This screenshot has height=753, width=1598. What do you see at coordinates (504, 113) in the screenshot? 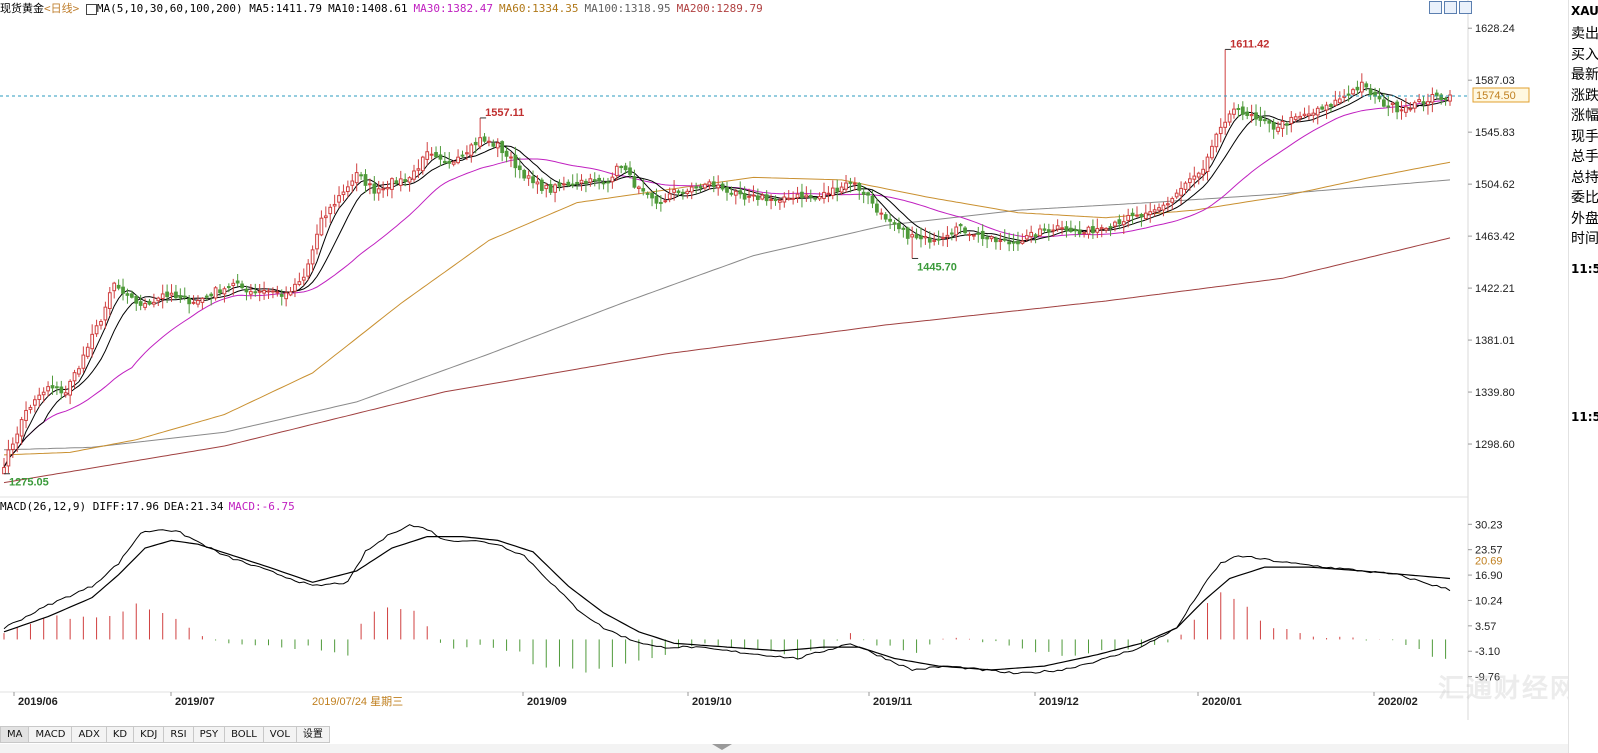
I see `high-label-1: 1557.11` at bounding box center [504, 113].